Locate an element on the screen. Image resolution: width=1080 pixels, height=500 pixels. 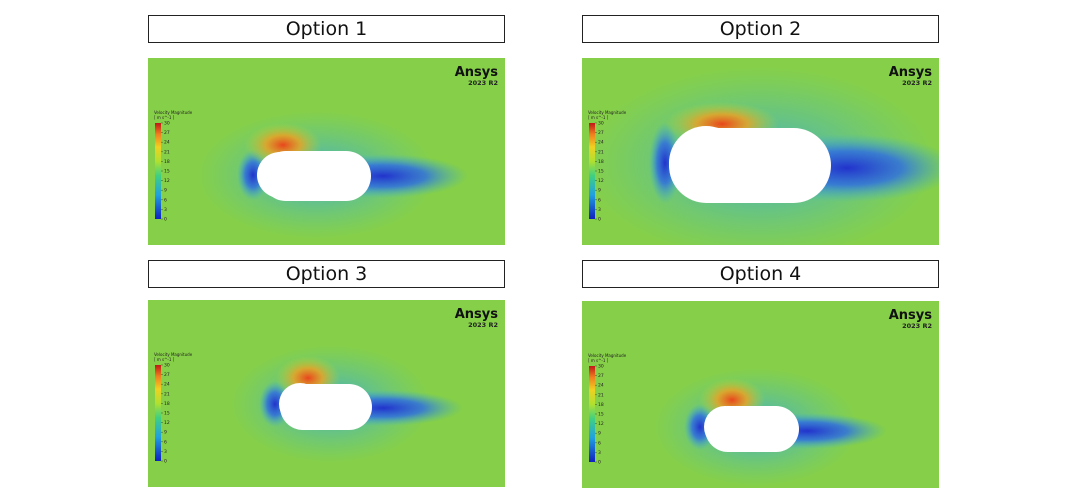
stagnation is located at coordinates (665, 163).